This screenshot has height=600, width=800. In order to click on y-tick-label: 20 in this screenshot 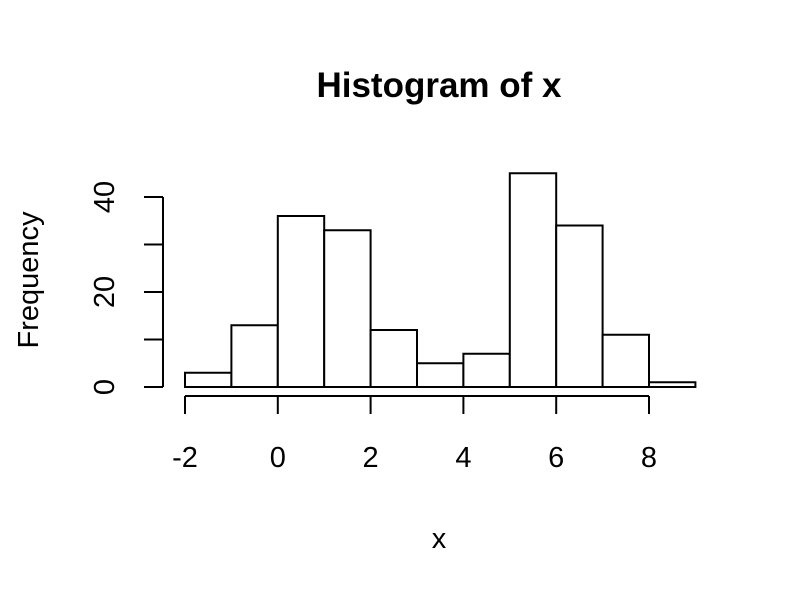, I will do `click(105, 292)`.